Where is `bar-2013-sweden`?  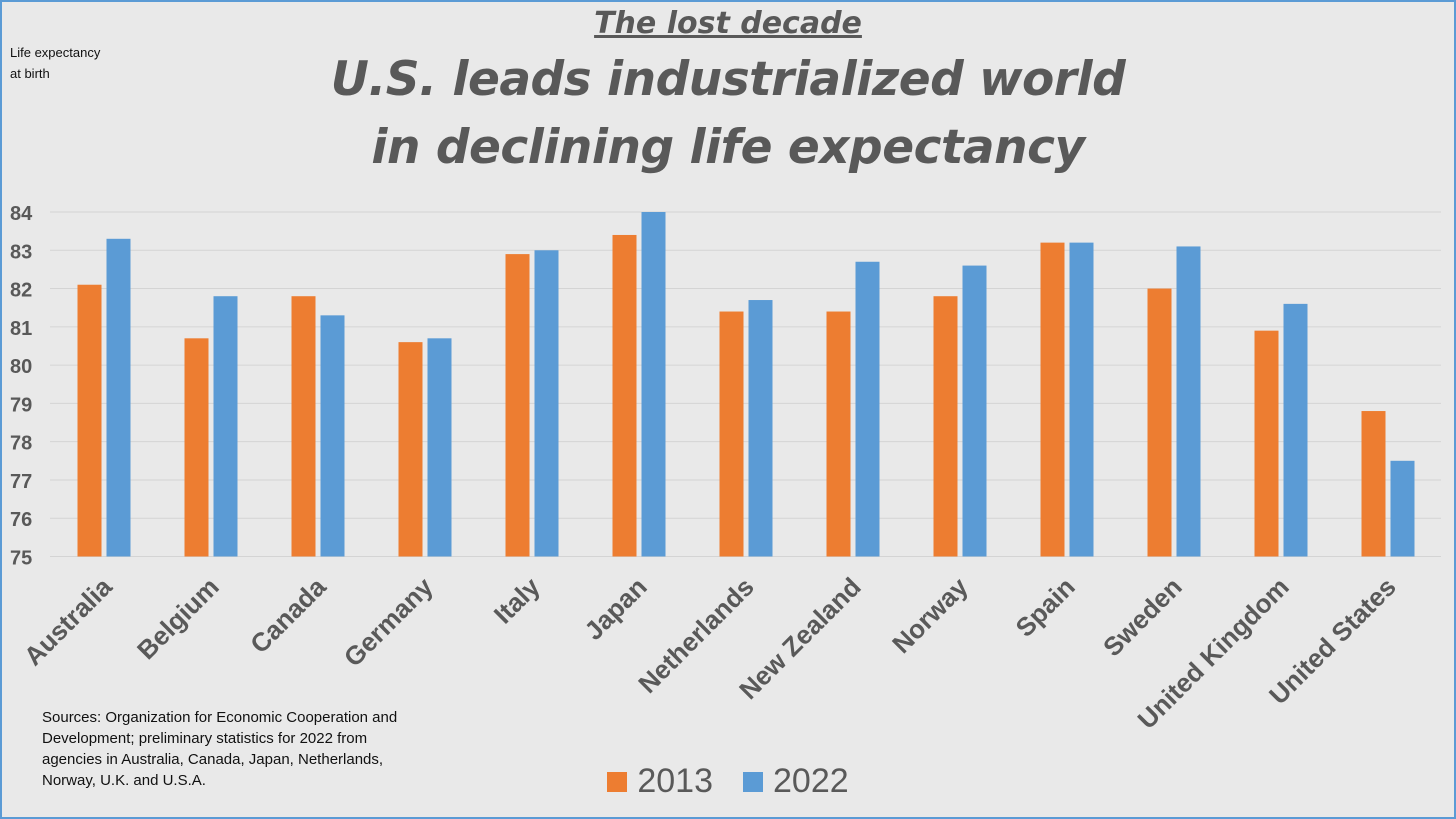
bar-2013-sweden is located at coordinates (1159, 422).